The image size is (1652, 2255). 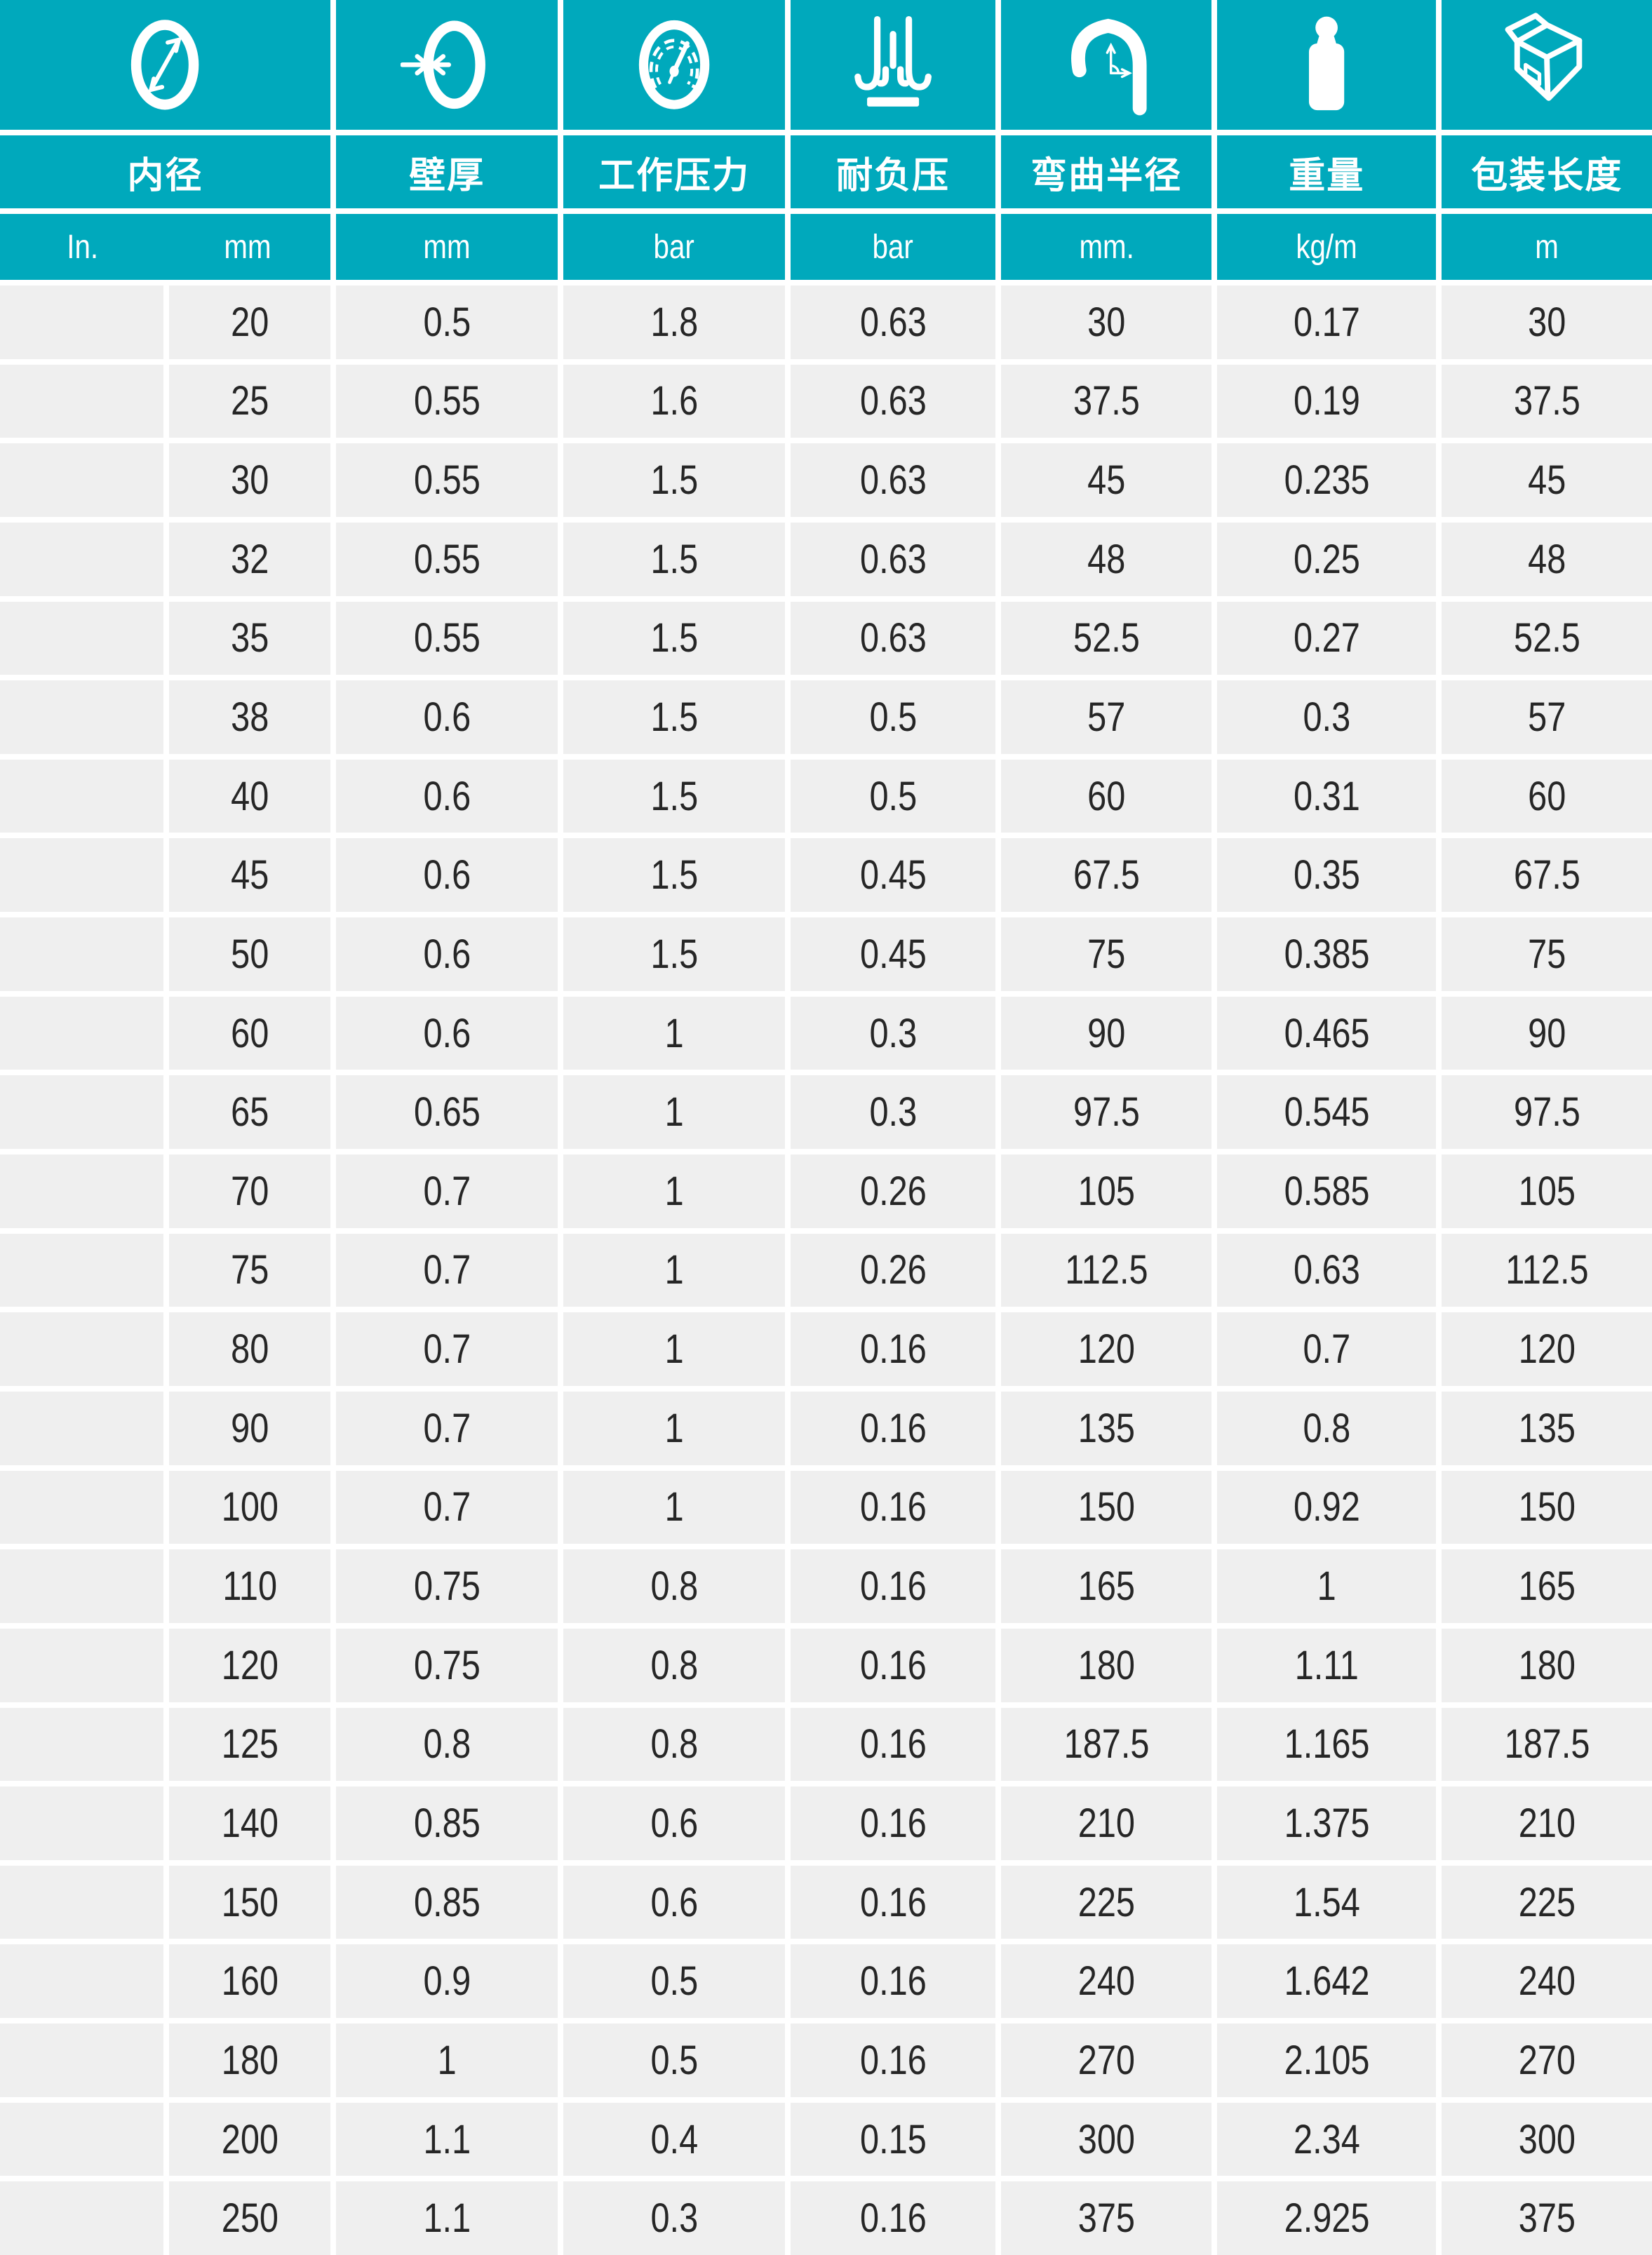 What do you see at coordinates (249, 2218) in the screenshot?
I see `cell-inner-diameter-mm: 250` at bounding box center [249, 2218].